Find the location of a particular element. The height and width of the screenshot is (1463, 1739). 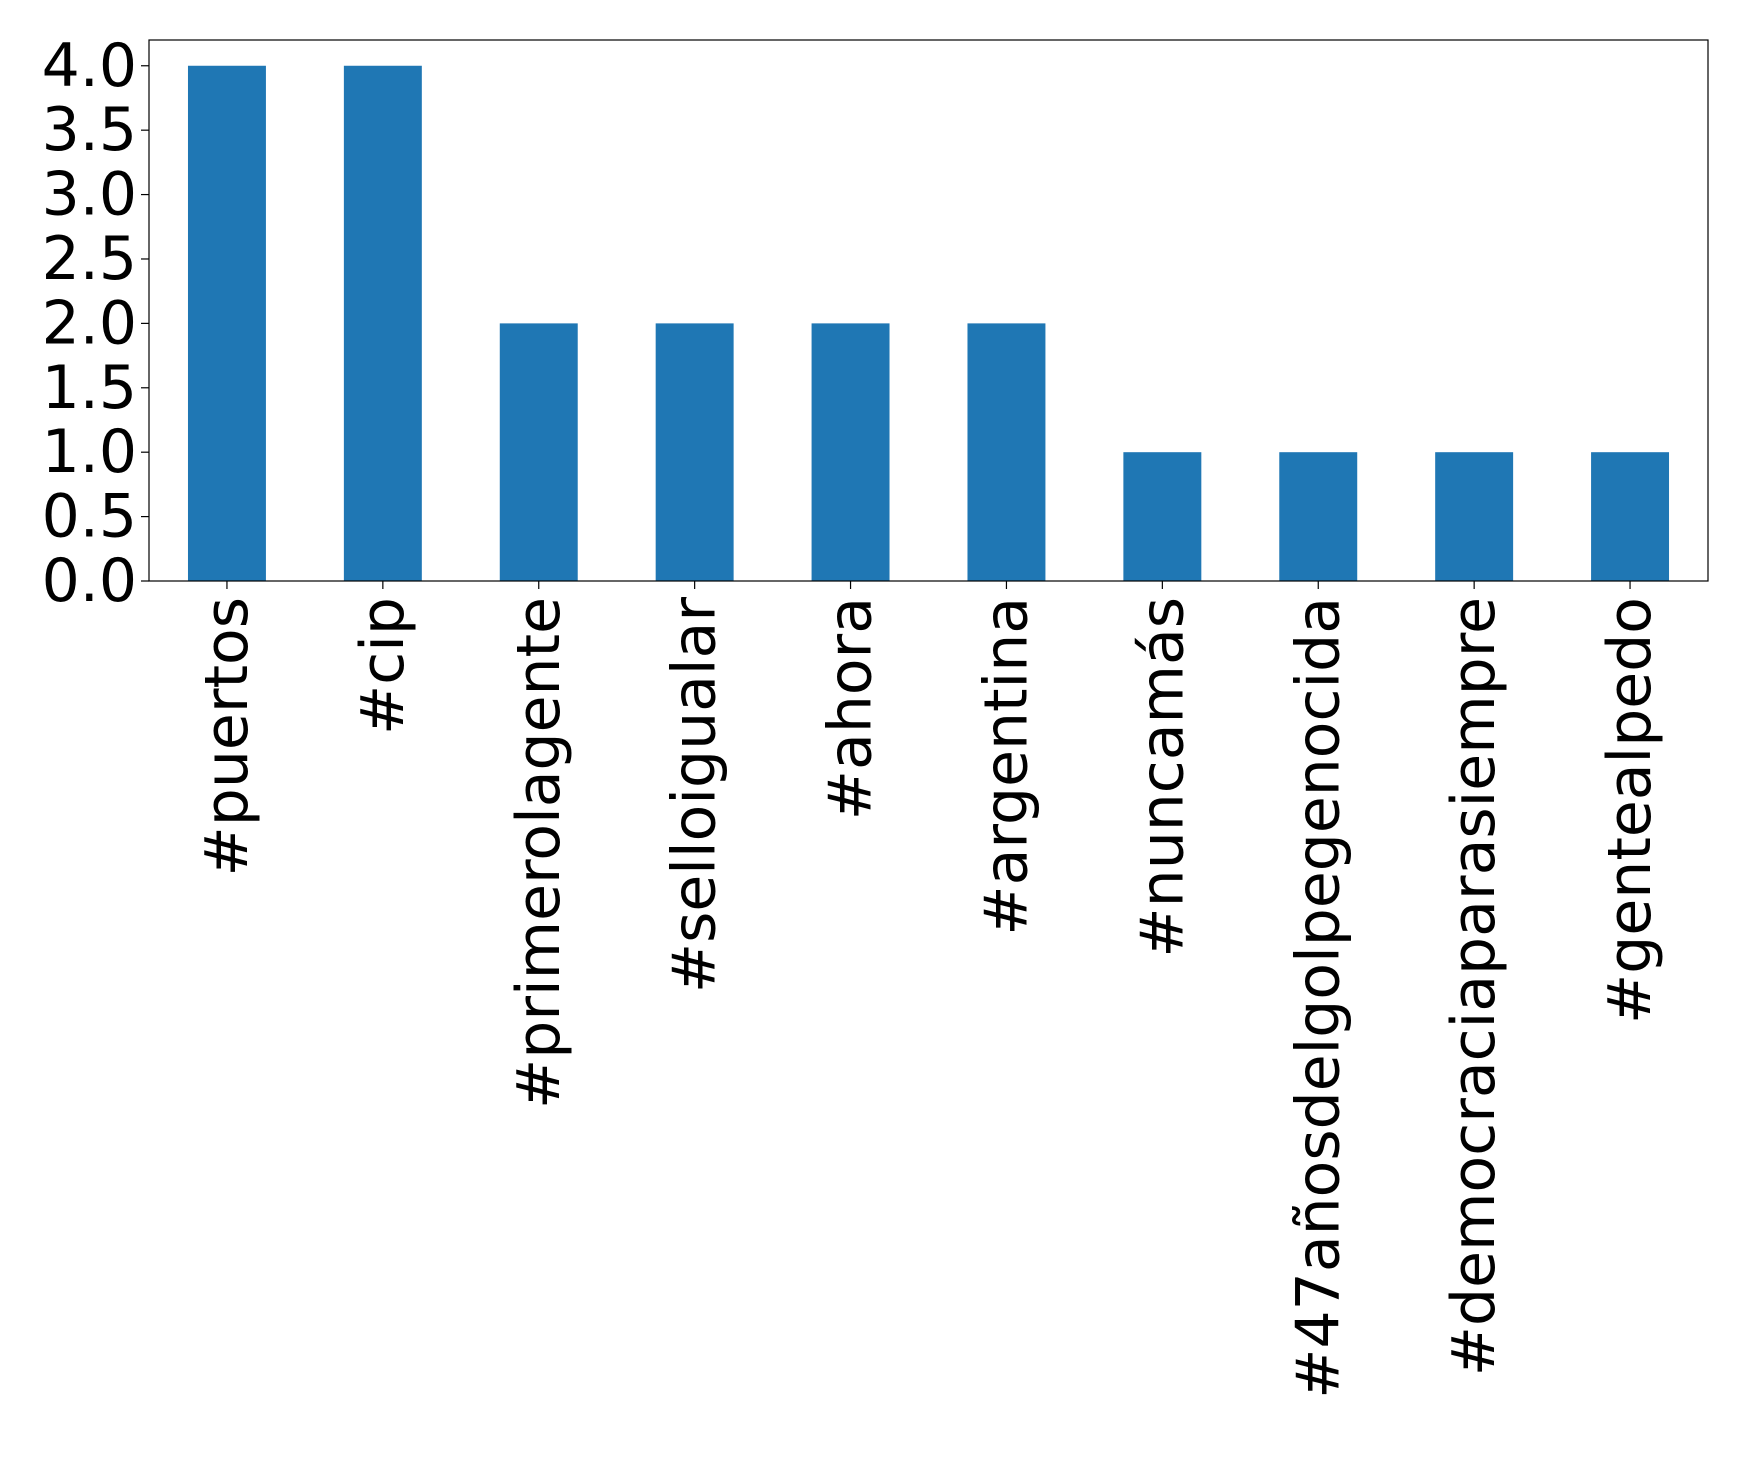

x-tick-label: #47añosdelgolpegenocida is located at coordinates (1318, 998).